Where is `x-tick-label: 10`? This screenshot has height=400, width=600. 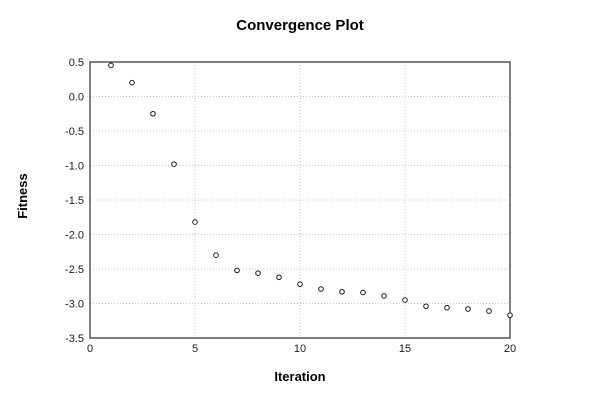
x-tick-label: 10 is located at coordinates (300, 349).